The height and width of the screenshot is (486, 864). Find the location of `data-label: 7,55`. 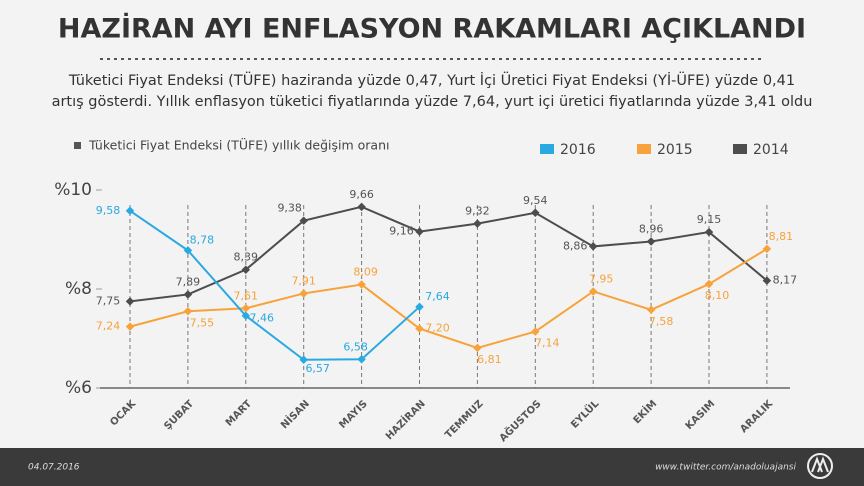

data-label: 7,55 is located at coordinates (202, 322).